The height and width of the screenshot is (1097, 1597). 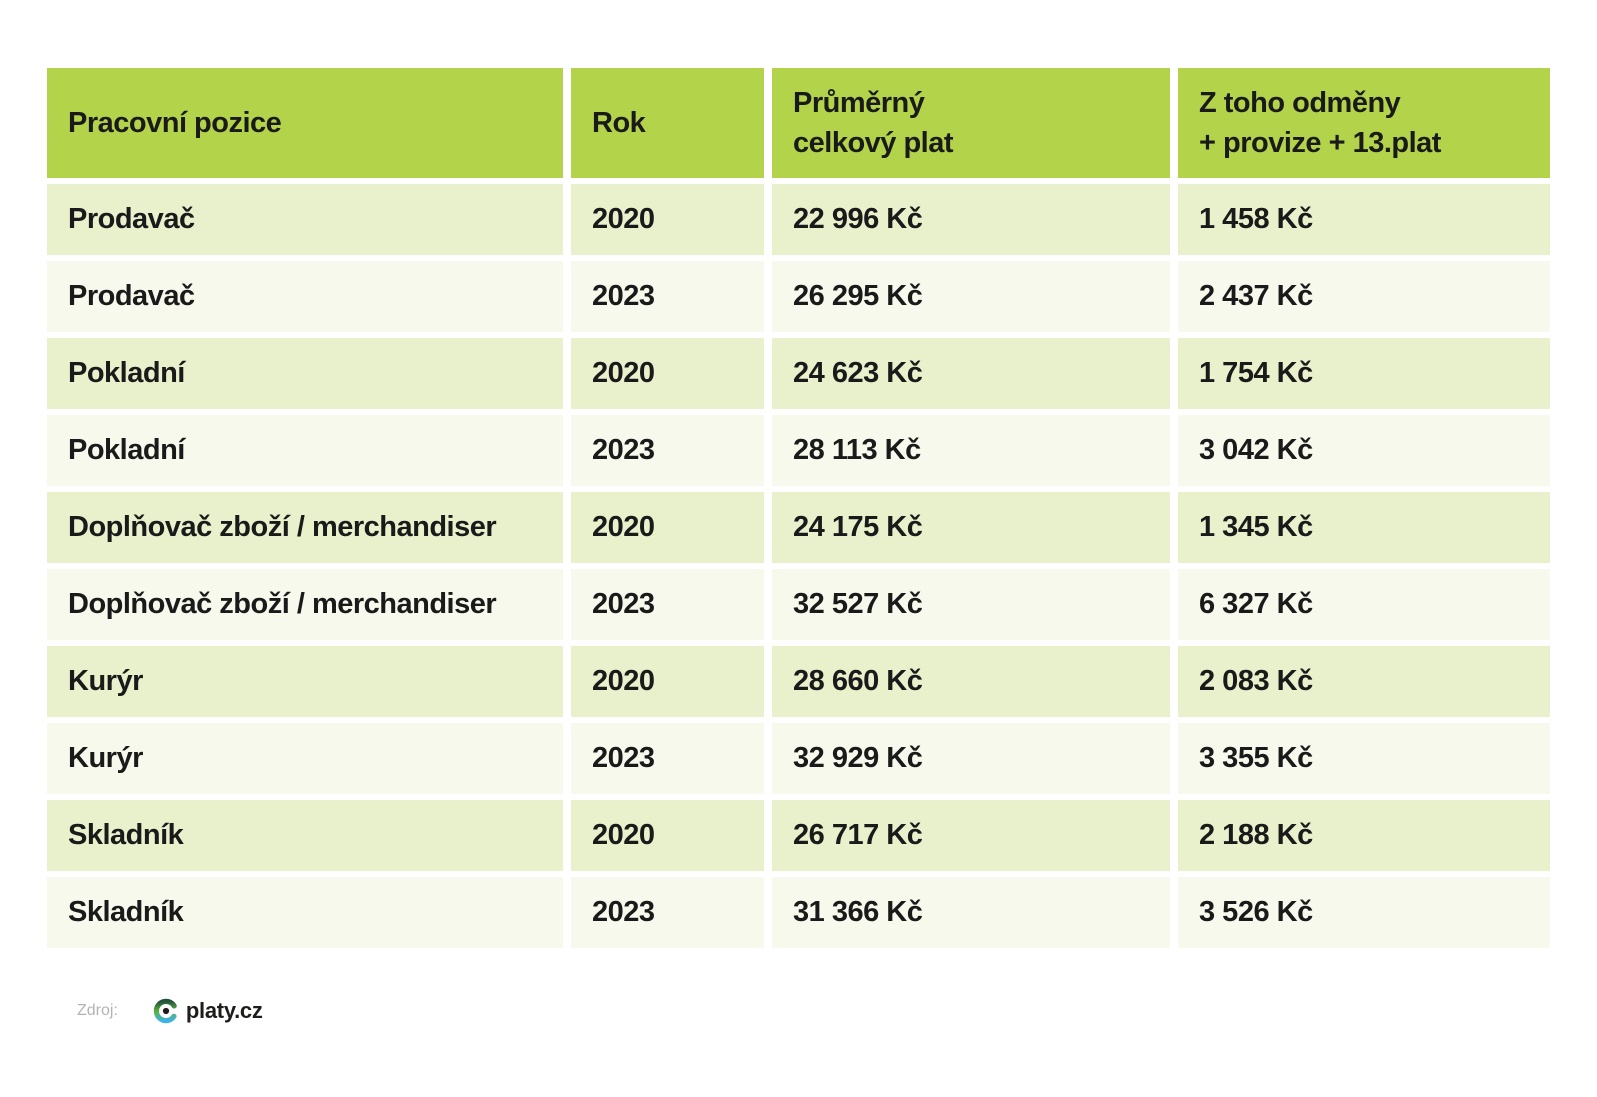 I want to click on cell-avg-salary: 28 660 Kč, so click(x=971, y=681).